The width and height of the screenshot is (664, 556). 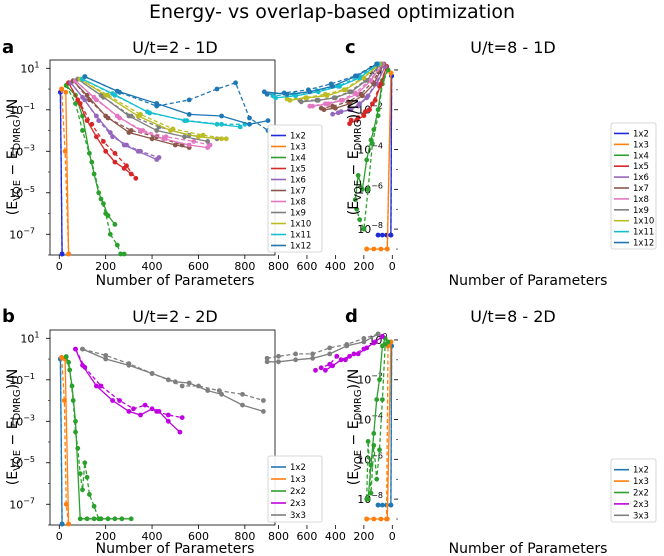 I want to click on series-1x12, so click(x=176, y=103).